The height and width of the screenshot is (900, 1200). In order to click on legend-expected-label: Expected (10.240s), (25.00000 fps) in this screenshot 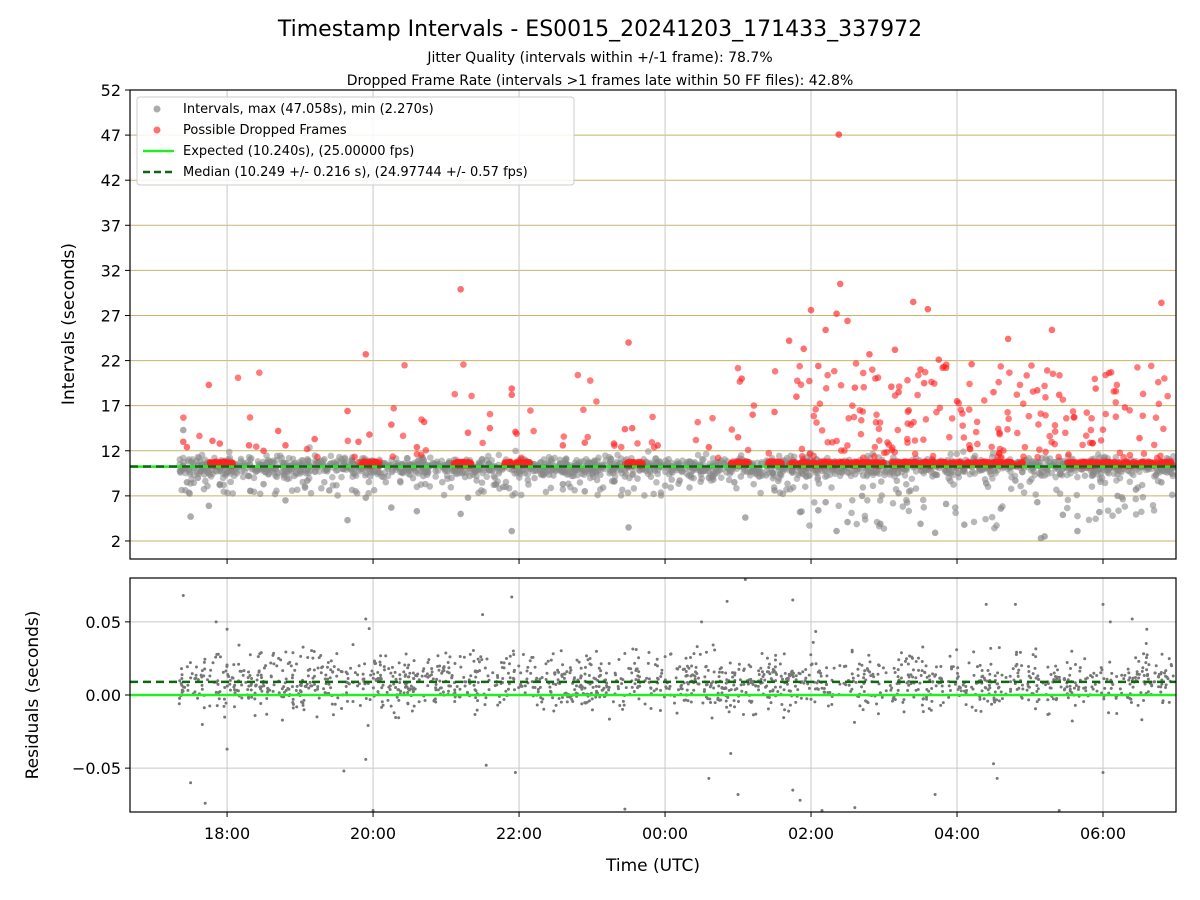, I will do `click(298, 151)`.